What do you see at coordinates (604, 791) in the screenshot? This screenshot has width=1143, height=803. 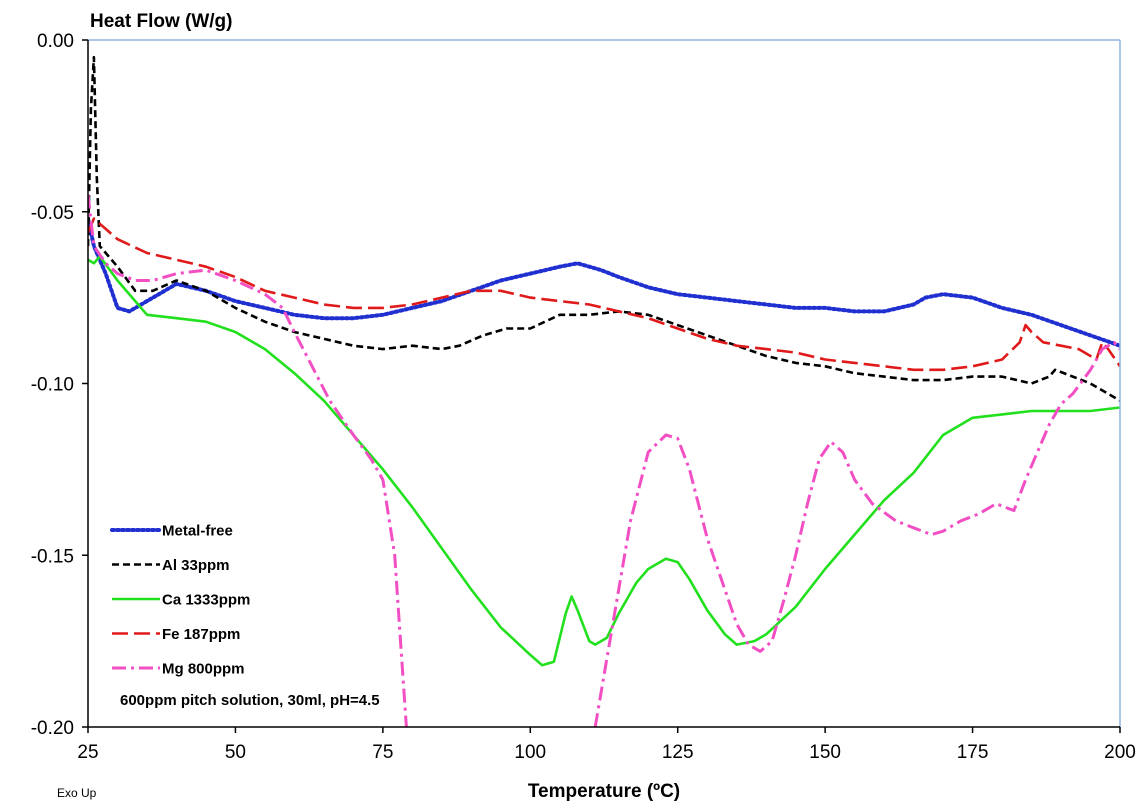 I see `x-axis-title: Temperature (ºC)` at bounding box center [604, 791].